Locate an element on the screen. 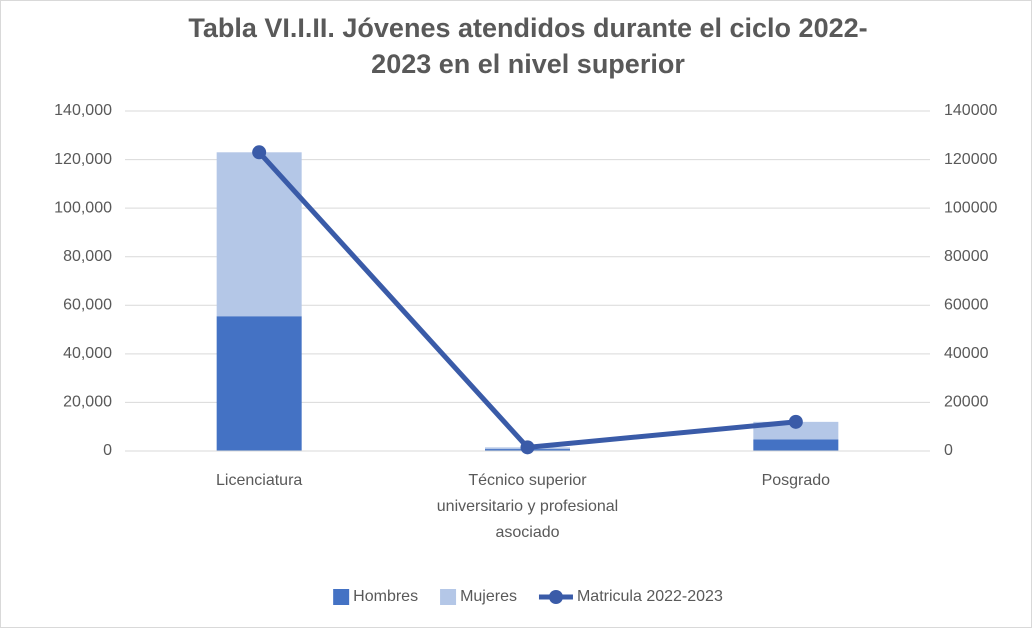 The width and height of the screenshot is (1032, 628). y-tick-label: 40,000 is located at coordinates (87, 353).